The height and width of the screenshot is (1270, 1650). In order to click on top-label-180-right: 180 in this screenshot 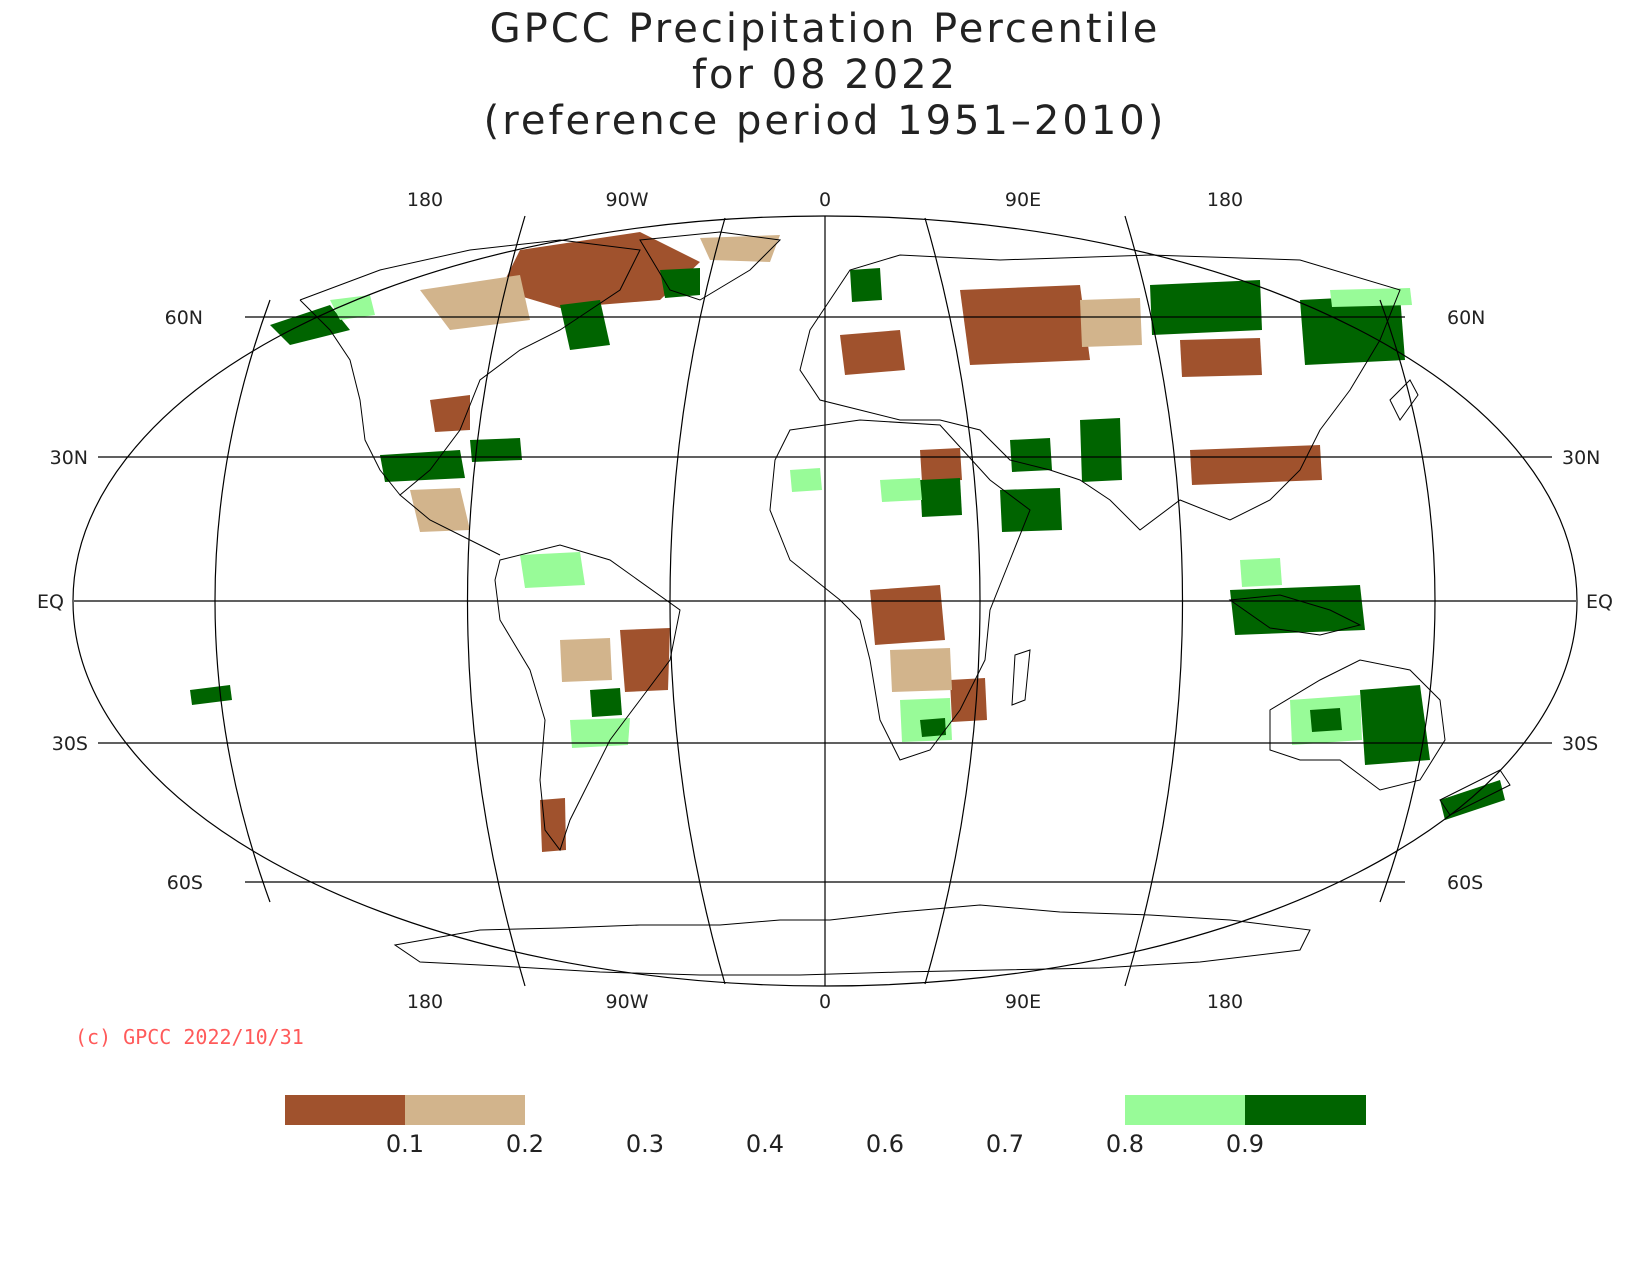, I will do `click(1225, 200)`.